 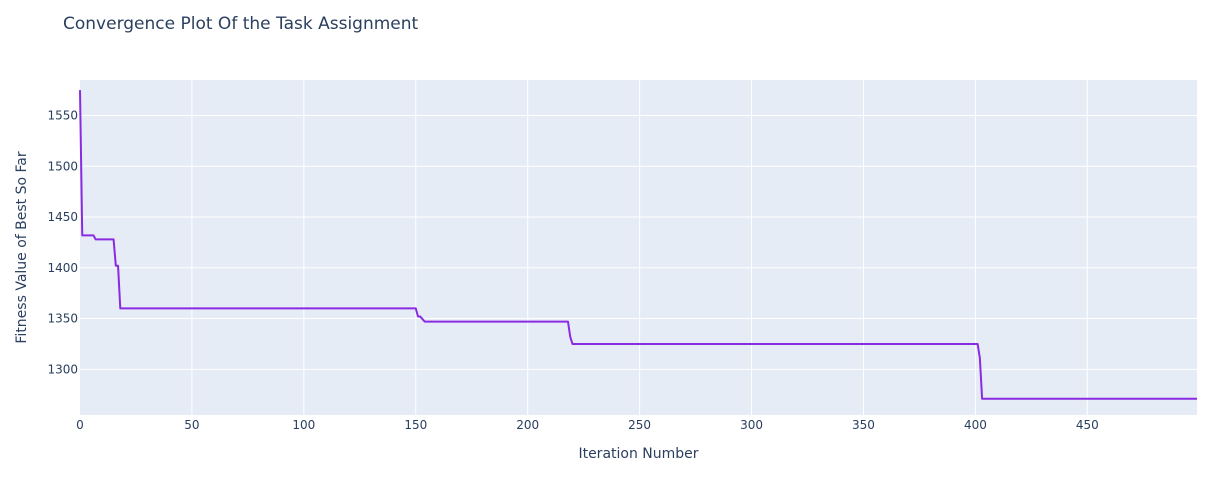 What do you see at coordinates (62, 166) in the screenshot?
I see `y-tick-label: 1500` at bounding box center [62, 166].